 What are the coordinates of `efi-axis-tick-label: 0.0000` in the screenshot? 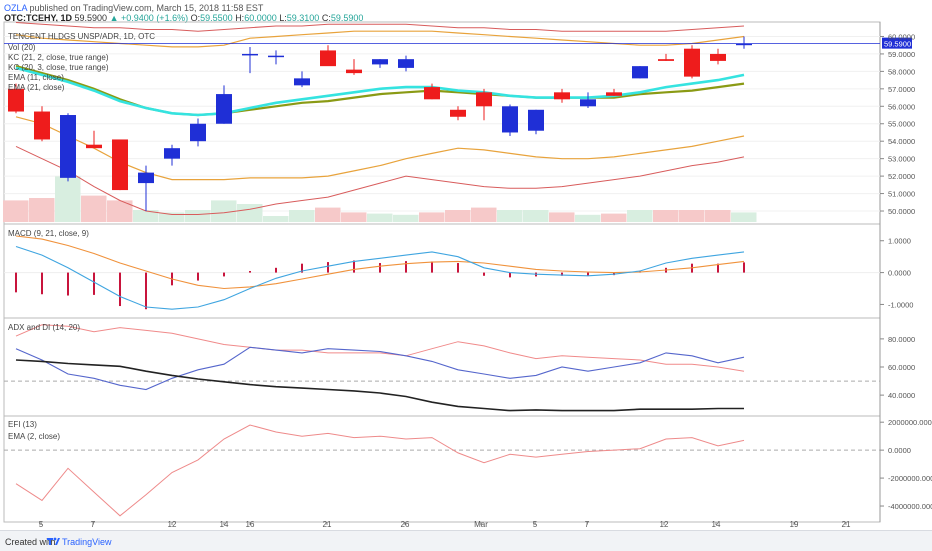 It's located at (899, 450).